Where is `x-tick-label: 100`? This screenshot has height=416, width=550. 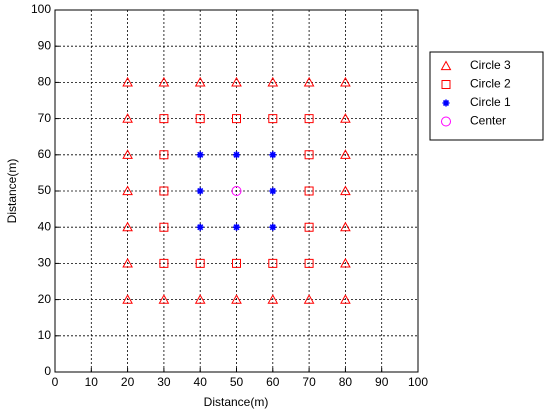 x-tick-label: 100 is located at coordinates (418, 382).